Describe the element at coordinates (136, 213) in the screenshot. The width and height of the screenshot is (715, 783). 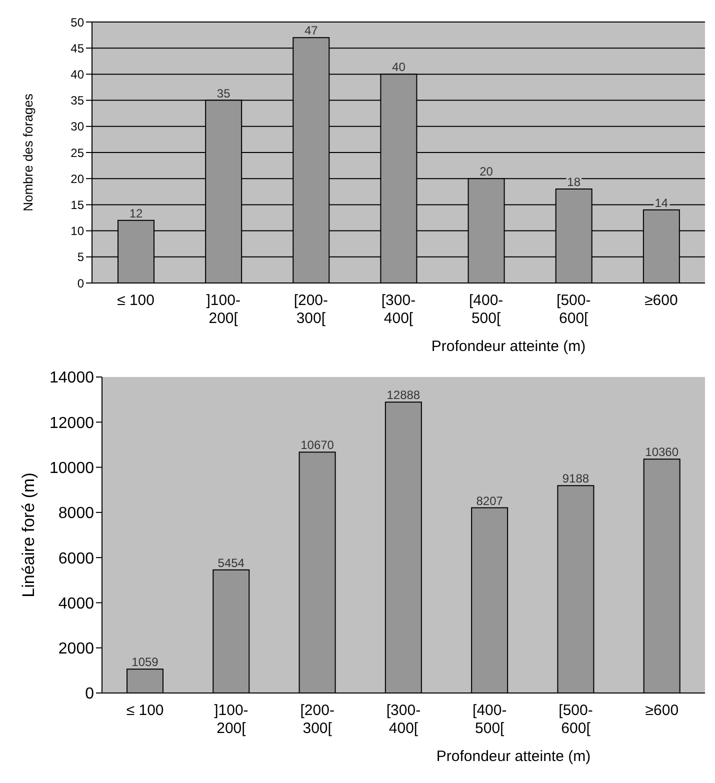
I see `data-label: 12` at that location.